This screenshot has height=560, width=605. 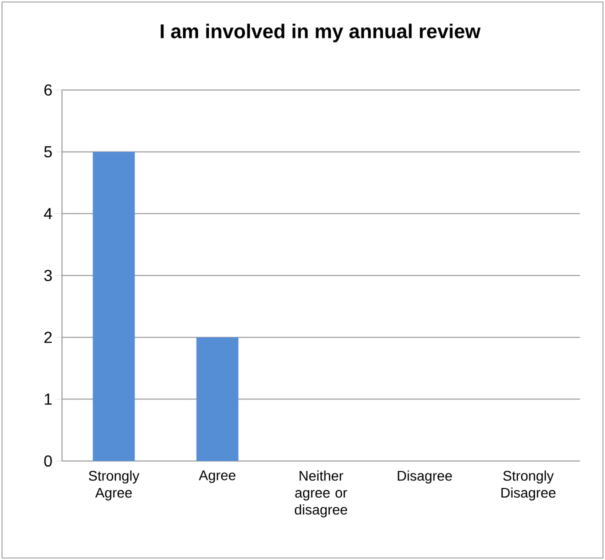 What do you see at coordinates (114, 485) in the screenshot?
I see `x-tick-label: Strongly Agree` at bounding box center [114, 485].